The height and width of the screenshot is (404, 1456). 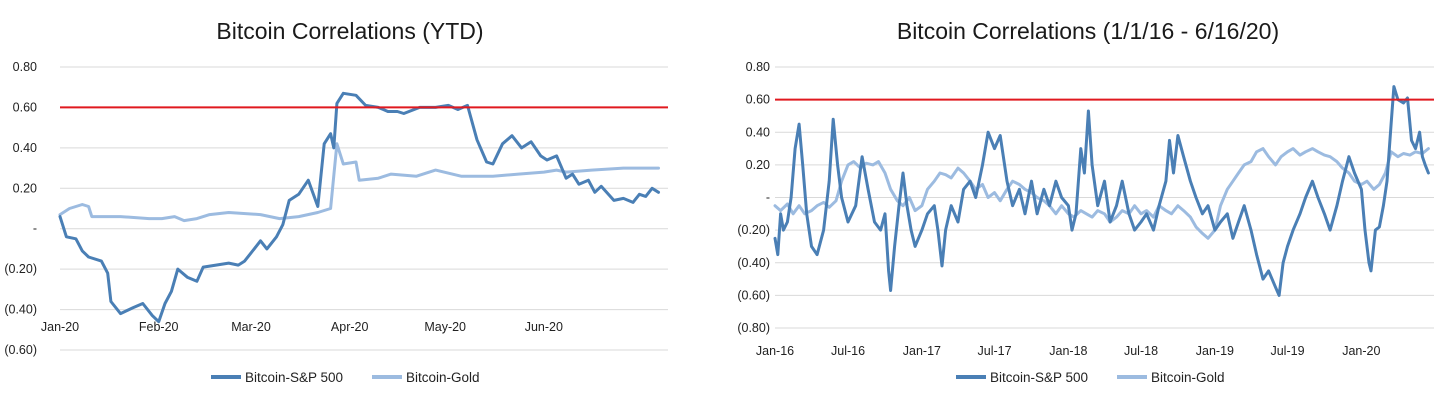 I want to click on x-tick-label: Jul-16, so click(x=848, y=351).